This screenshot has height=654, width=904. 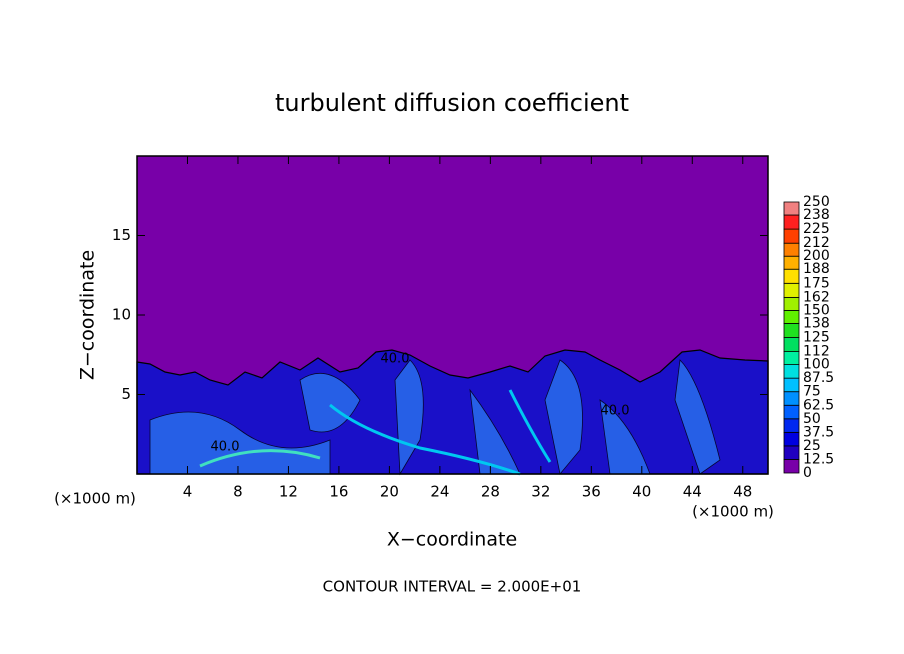 I want to click on x-tick-label: 8, so click(x=238, y=492).